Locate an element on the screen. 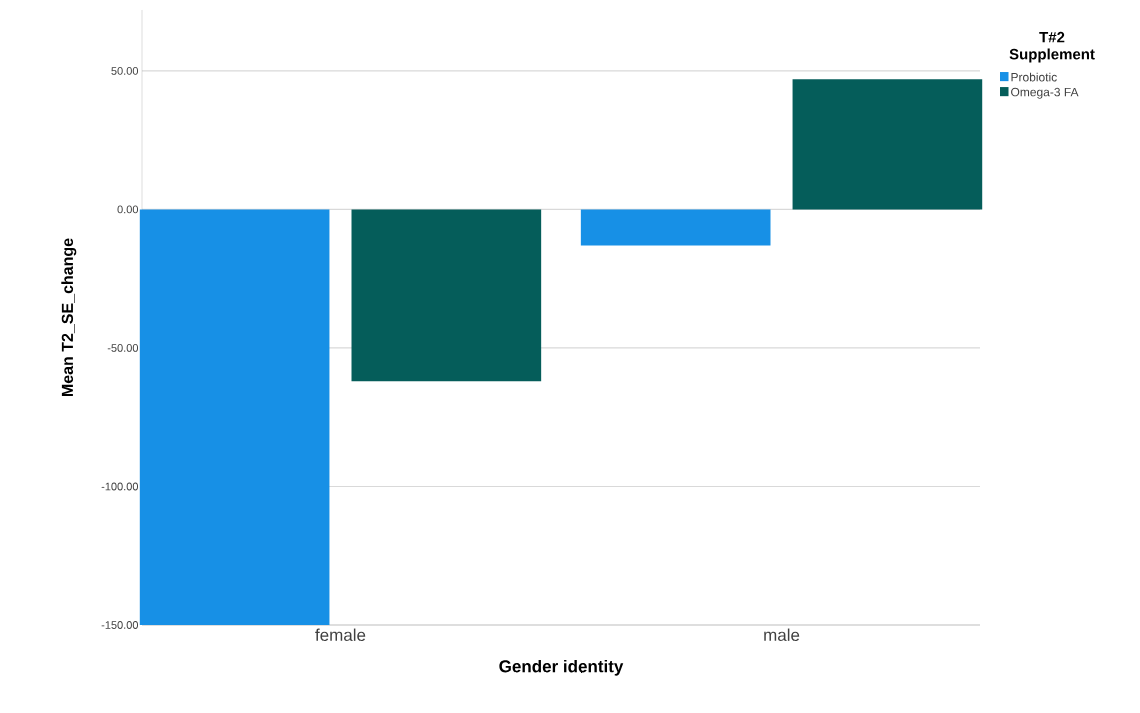  y-tick-label: -50.00 is located at coordinates (123, 348).